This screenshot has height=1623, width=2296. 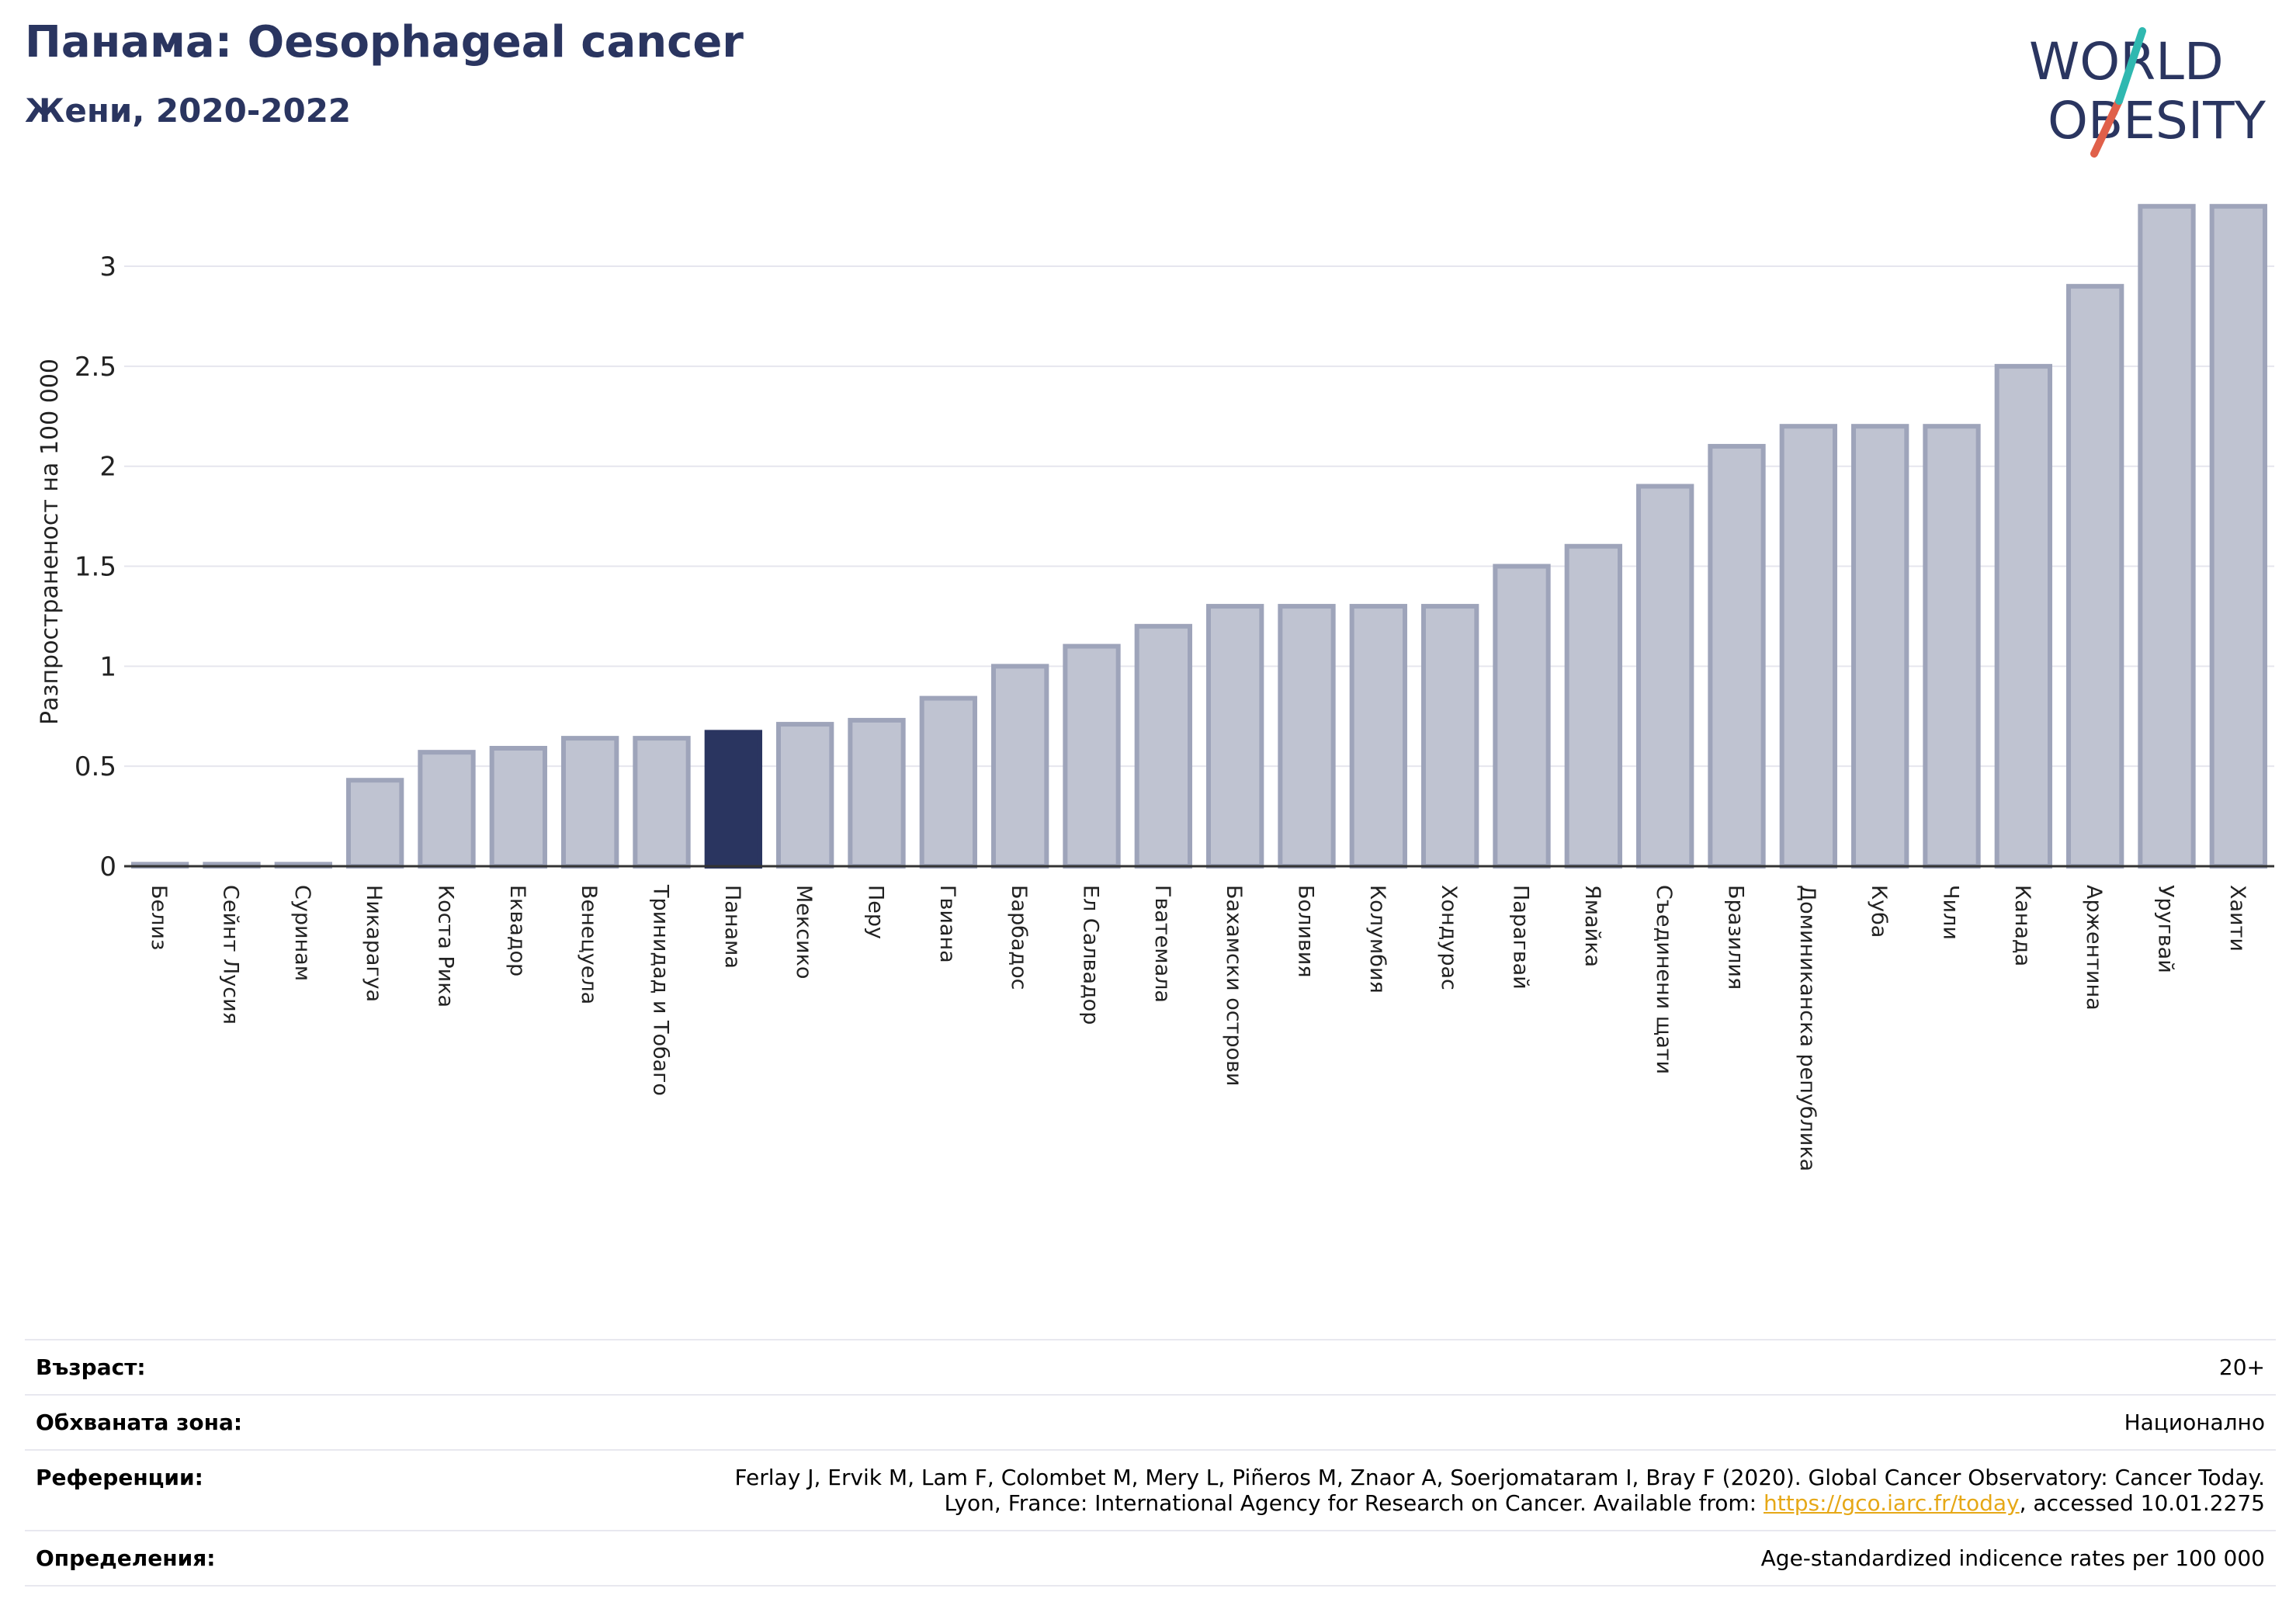 I want to click on x-tick-label: Гватемала, so click(x=1162, y=944).